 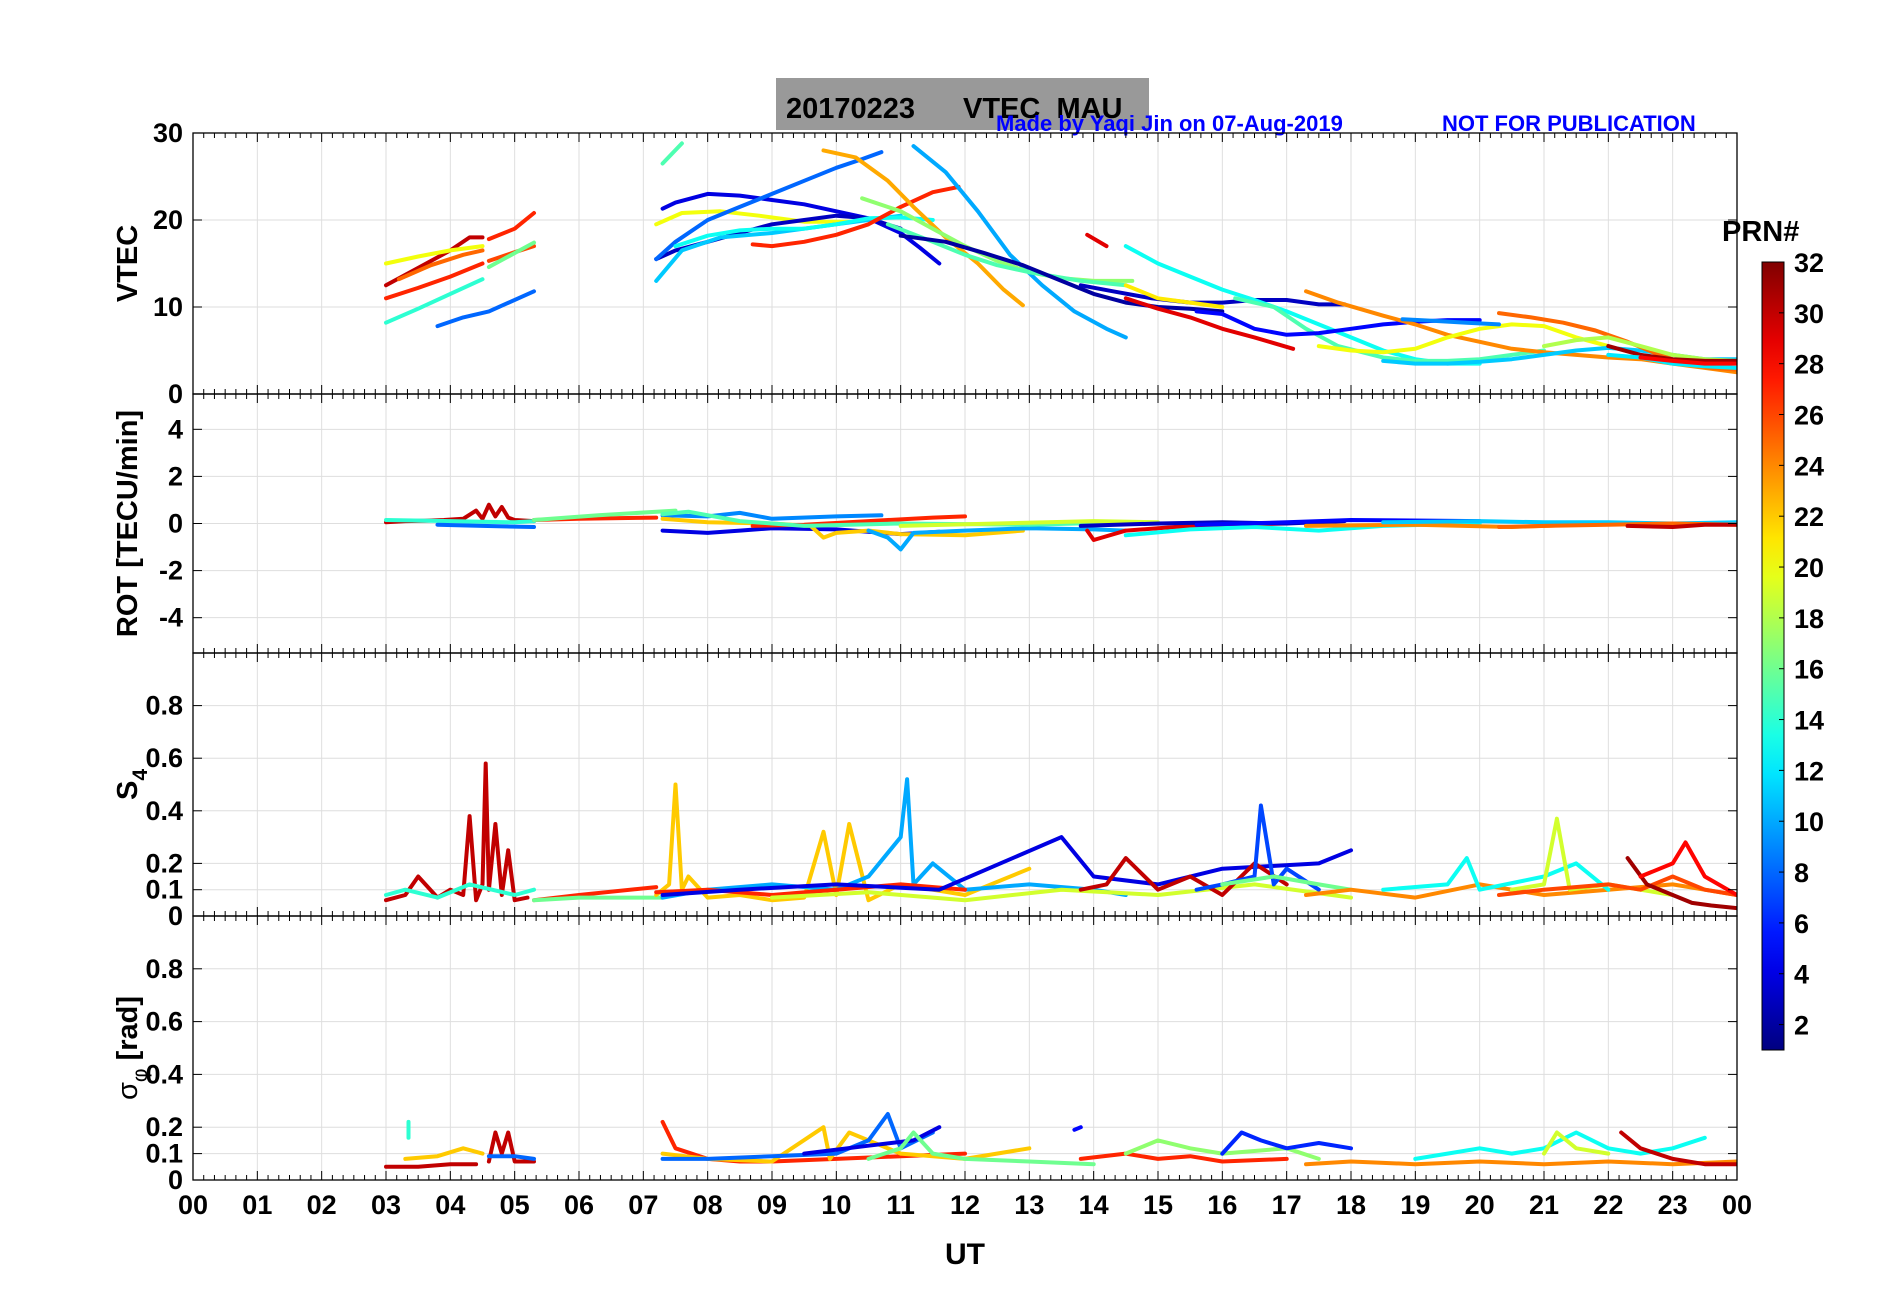 What do you see at coordinates (257, 1205) in the screenshot?
I see `x-tick-label: 01` at bounding box center [257, 1205].